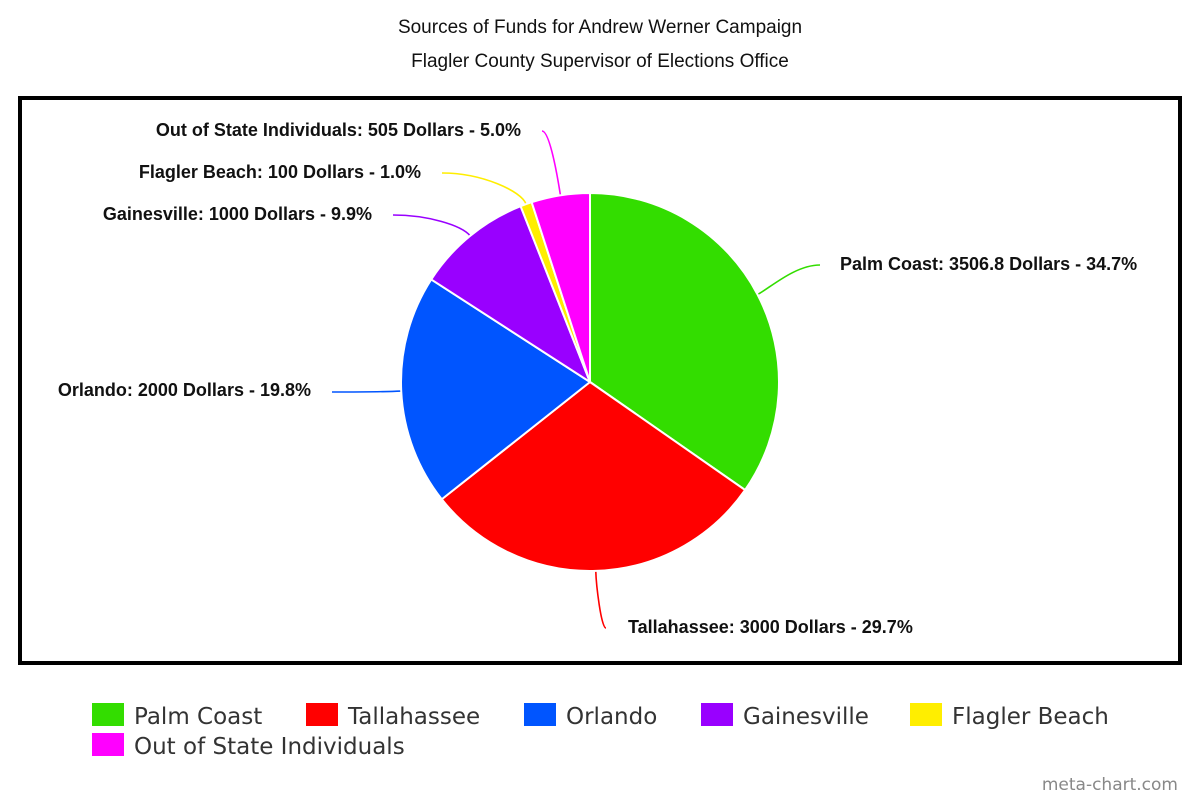  I want to click on leader-line-tallahassee, so click(600, 599).